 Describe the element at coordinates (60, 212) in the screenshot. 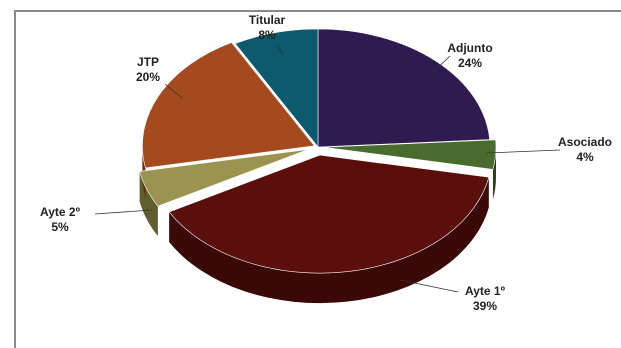

I see `slice-label-ayte-2-: Ayte 2º` at that location.